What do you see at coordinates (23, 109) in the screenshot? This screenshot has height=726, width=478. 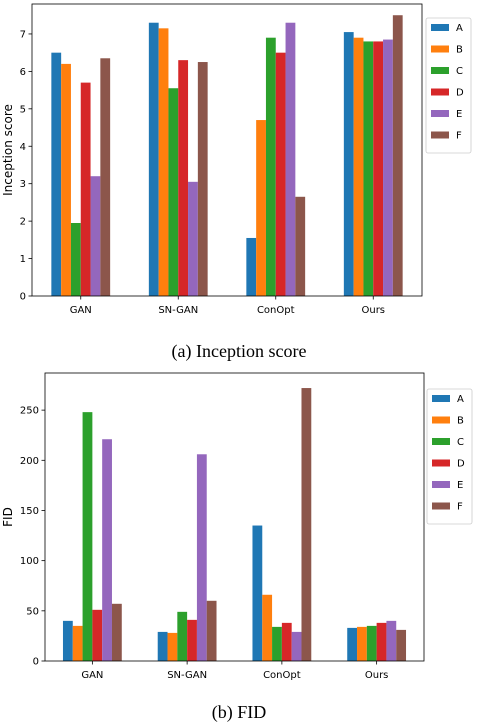 I see `y-tick-label: 5` at bounding box center [23, 109].